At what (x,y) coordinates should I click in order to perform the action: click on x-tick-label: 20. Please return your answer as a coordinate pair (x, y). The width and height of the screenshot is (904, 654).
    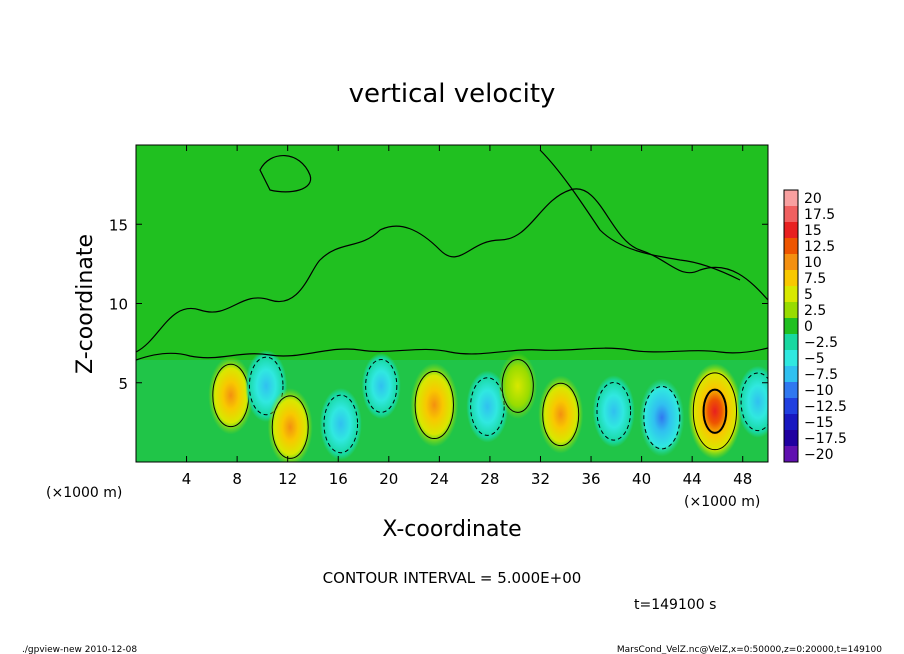
    Looking at the image, I should click on (388, 479).